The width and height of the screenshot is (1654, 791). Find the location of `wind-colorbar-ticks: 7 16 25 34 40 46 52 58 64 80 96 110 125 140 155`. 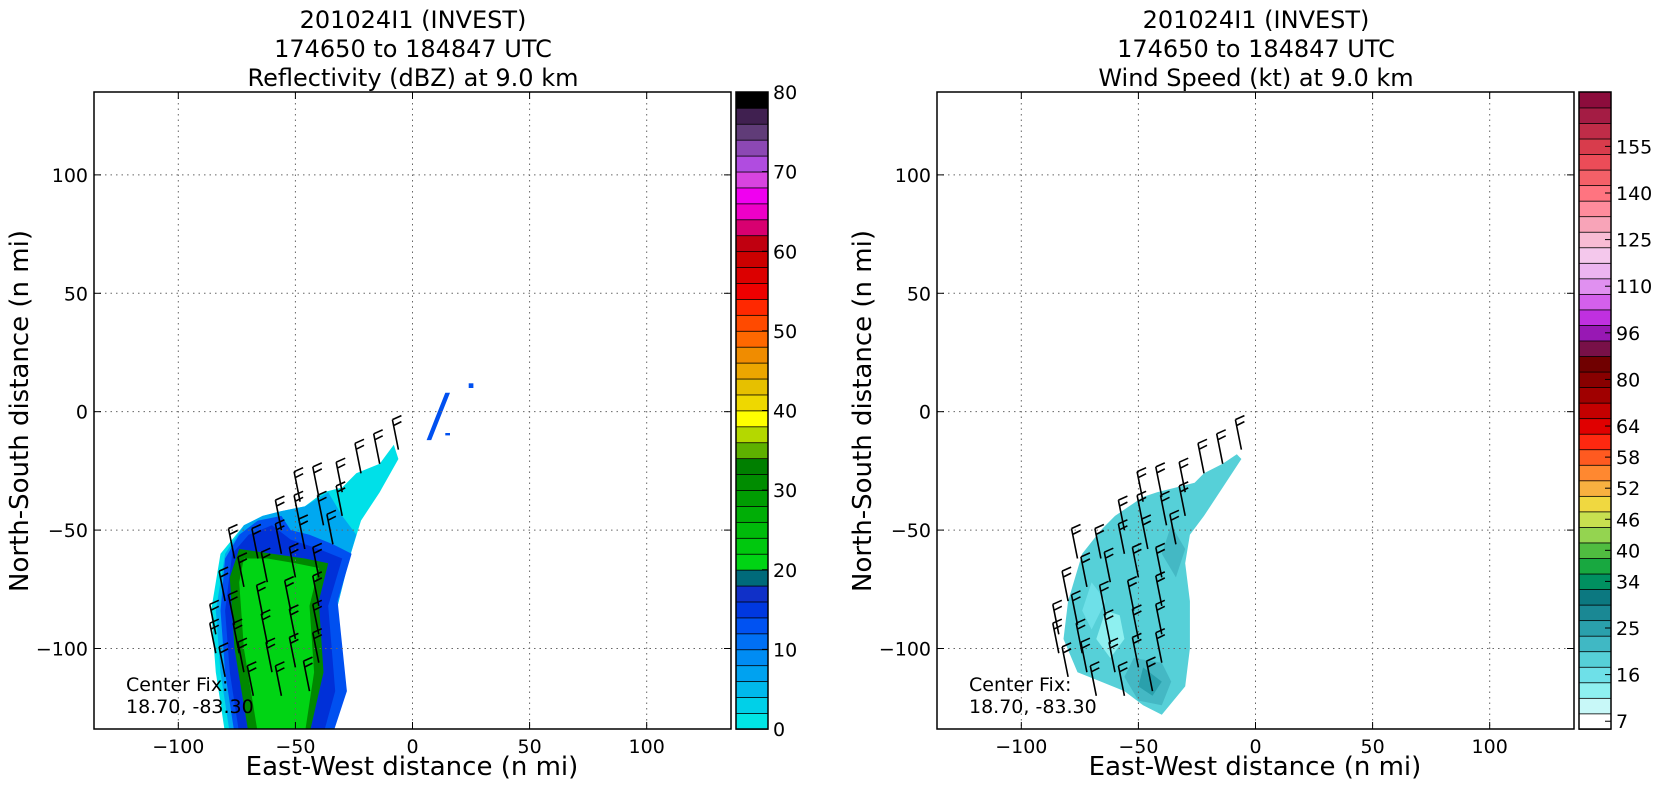

wind-colorbar-ticks: 7 16 25 34 40 46 52 58 64 80 96 110 125 140 155 is located at coordinates (1628, 434).